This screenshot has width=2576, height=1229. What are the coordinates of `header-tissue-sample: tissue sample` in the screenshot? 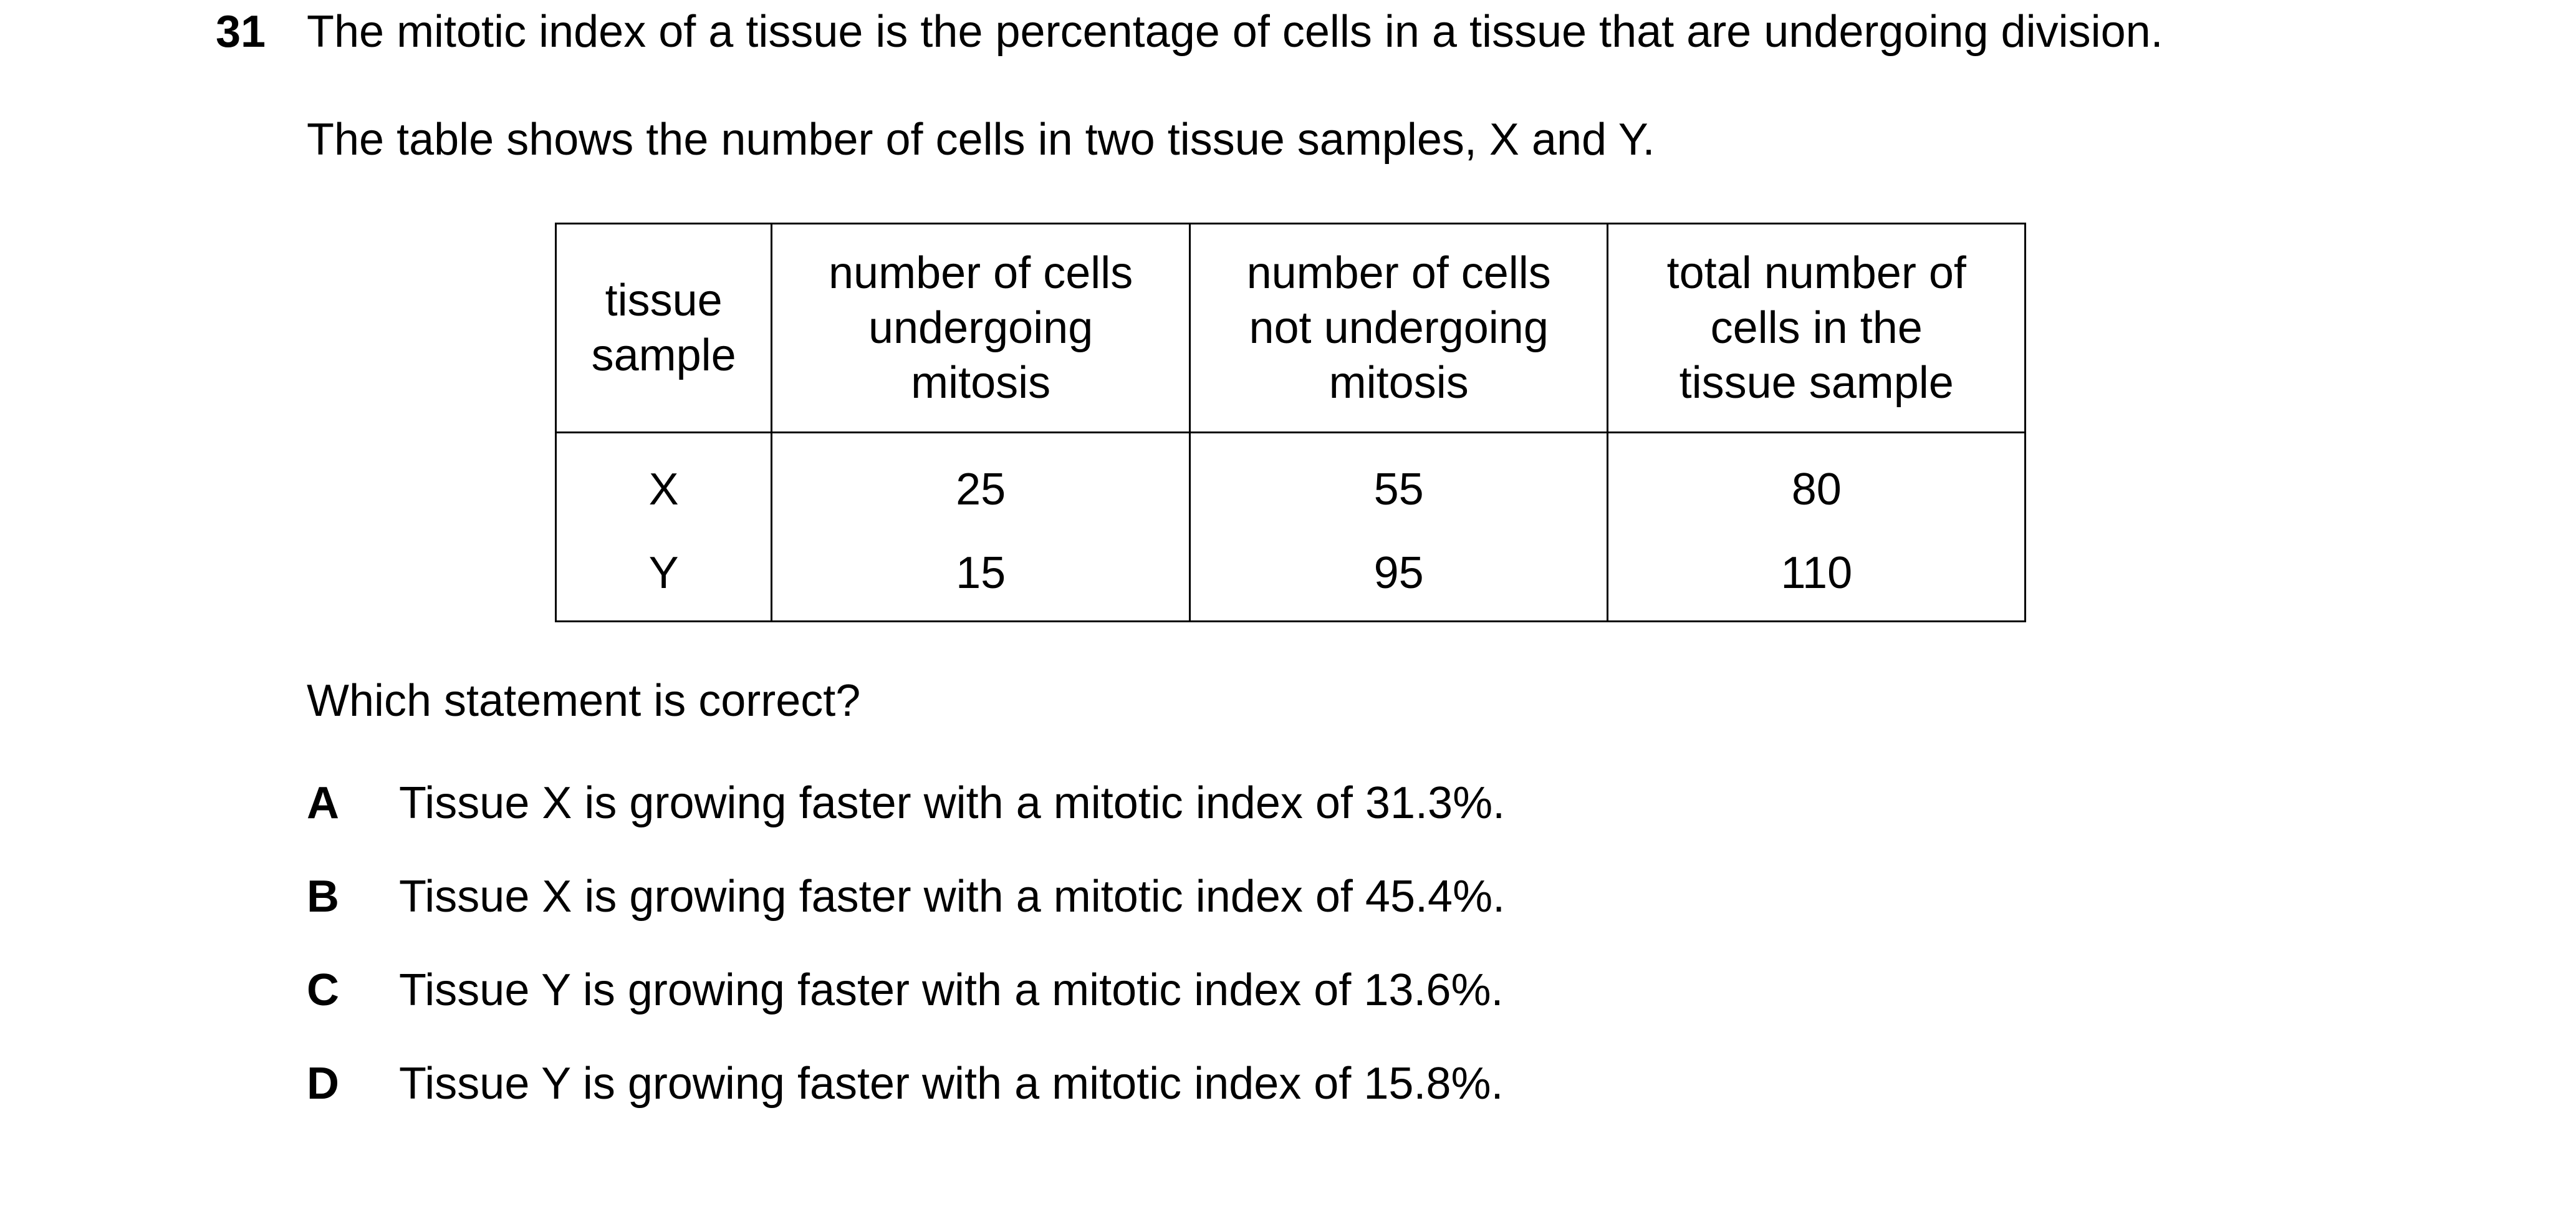 It's located at (663, 328).